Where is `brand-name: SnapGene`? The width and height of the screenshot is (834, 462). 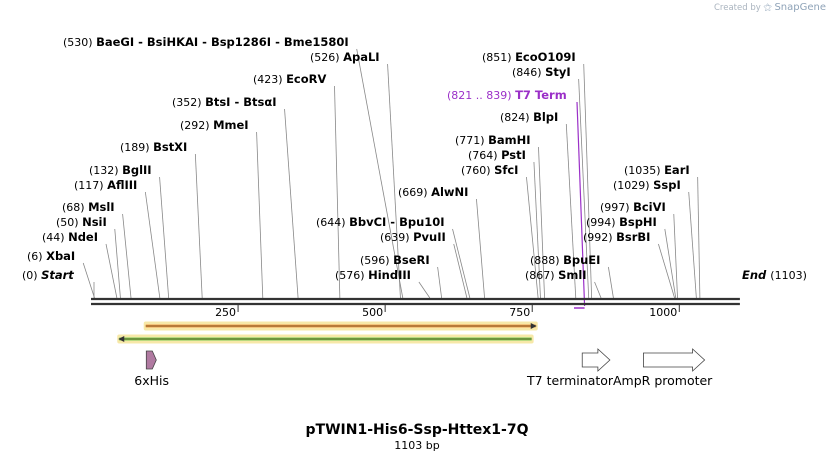 brand-name: SnapGene is located at coordinates (800, 7).